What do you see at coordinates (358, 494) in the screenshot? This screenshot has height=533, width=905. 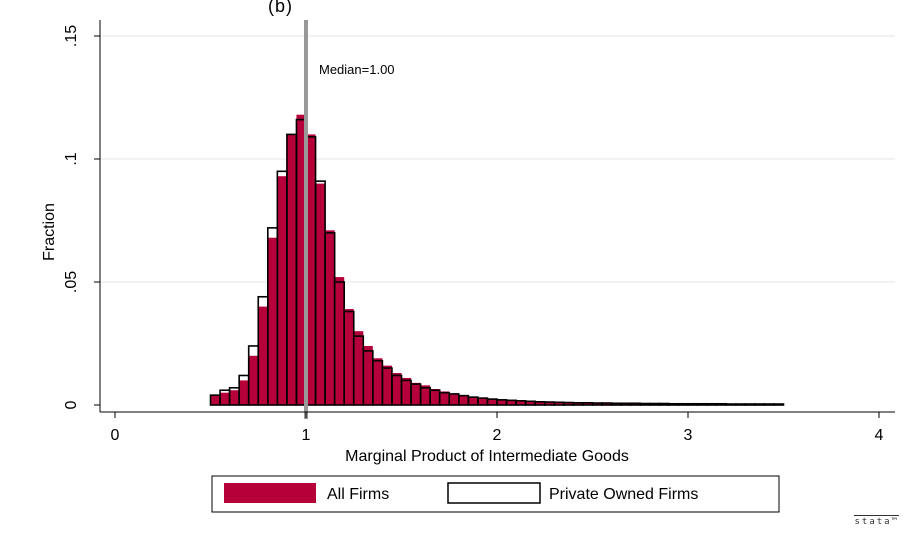 I see `legend-label-all-firms: All Firms` at bounding box center [358, 494].